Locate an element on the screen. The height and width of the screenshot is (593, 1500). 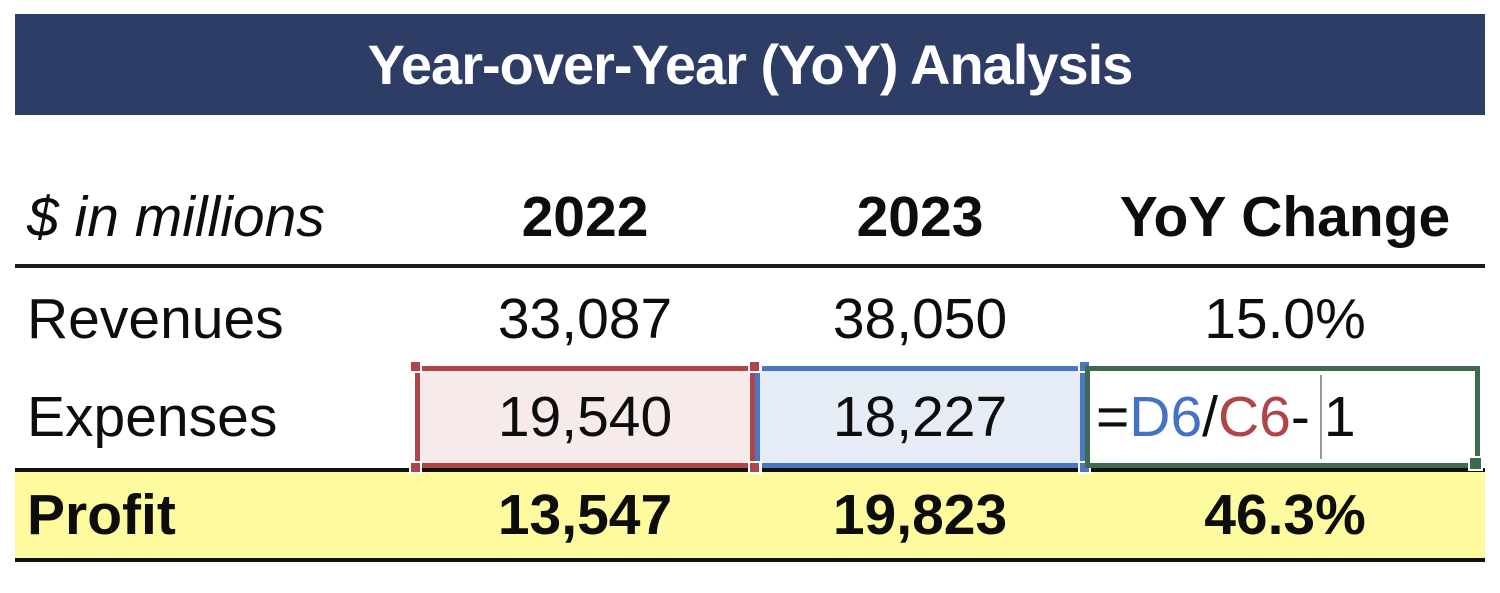
formula-text: = D6/C6-1 is located at coordinates (1226, 417).